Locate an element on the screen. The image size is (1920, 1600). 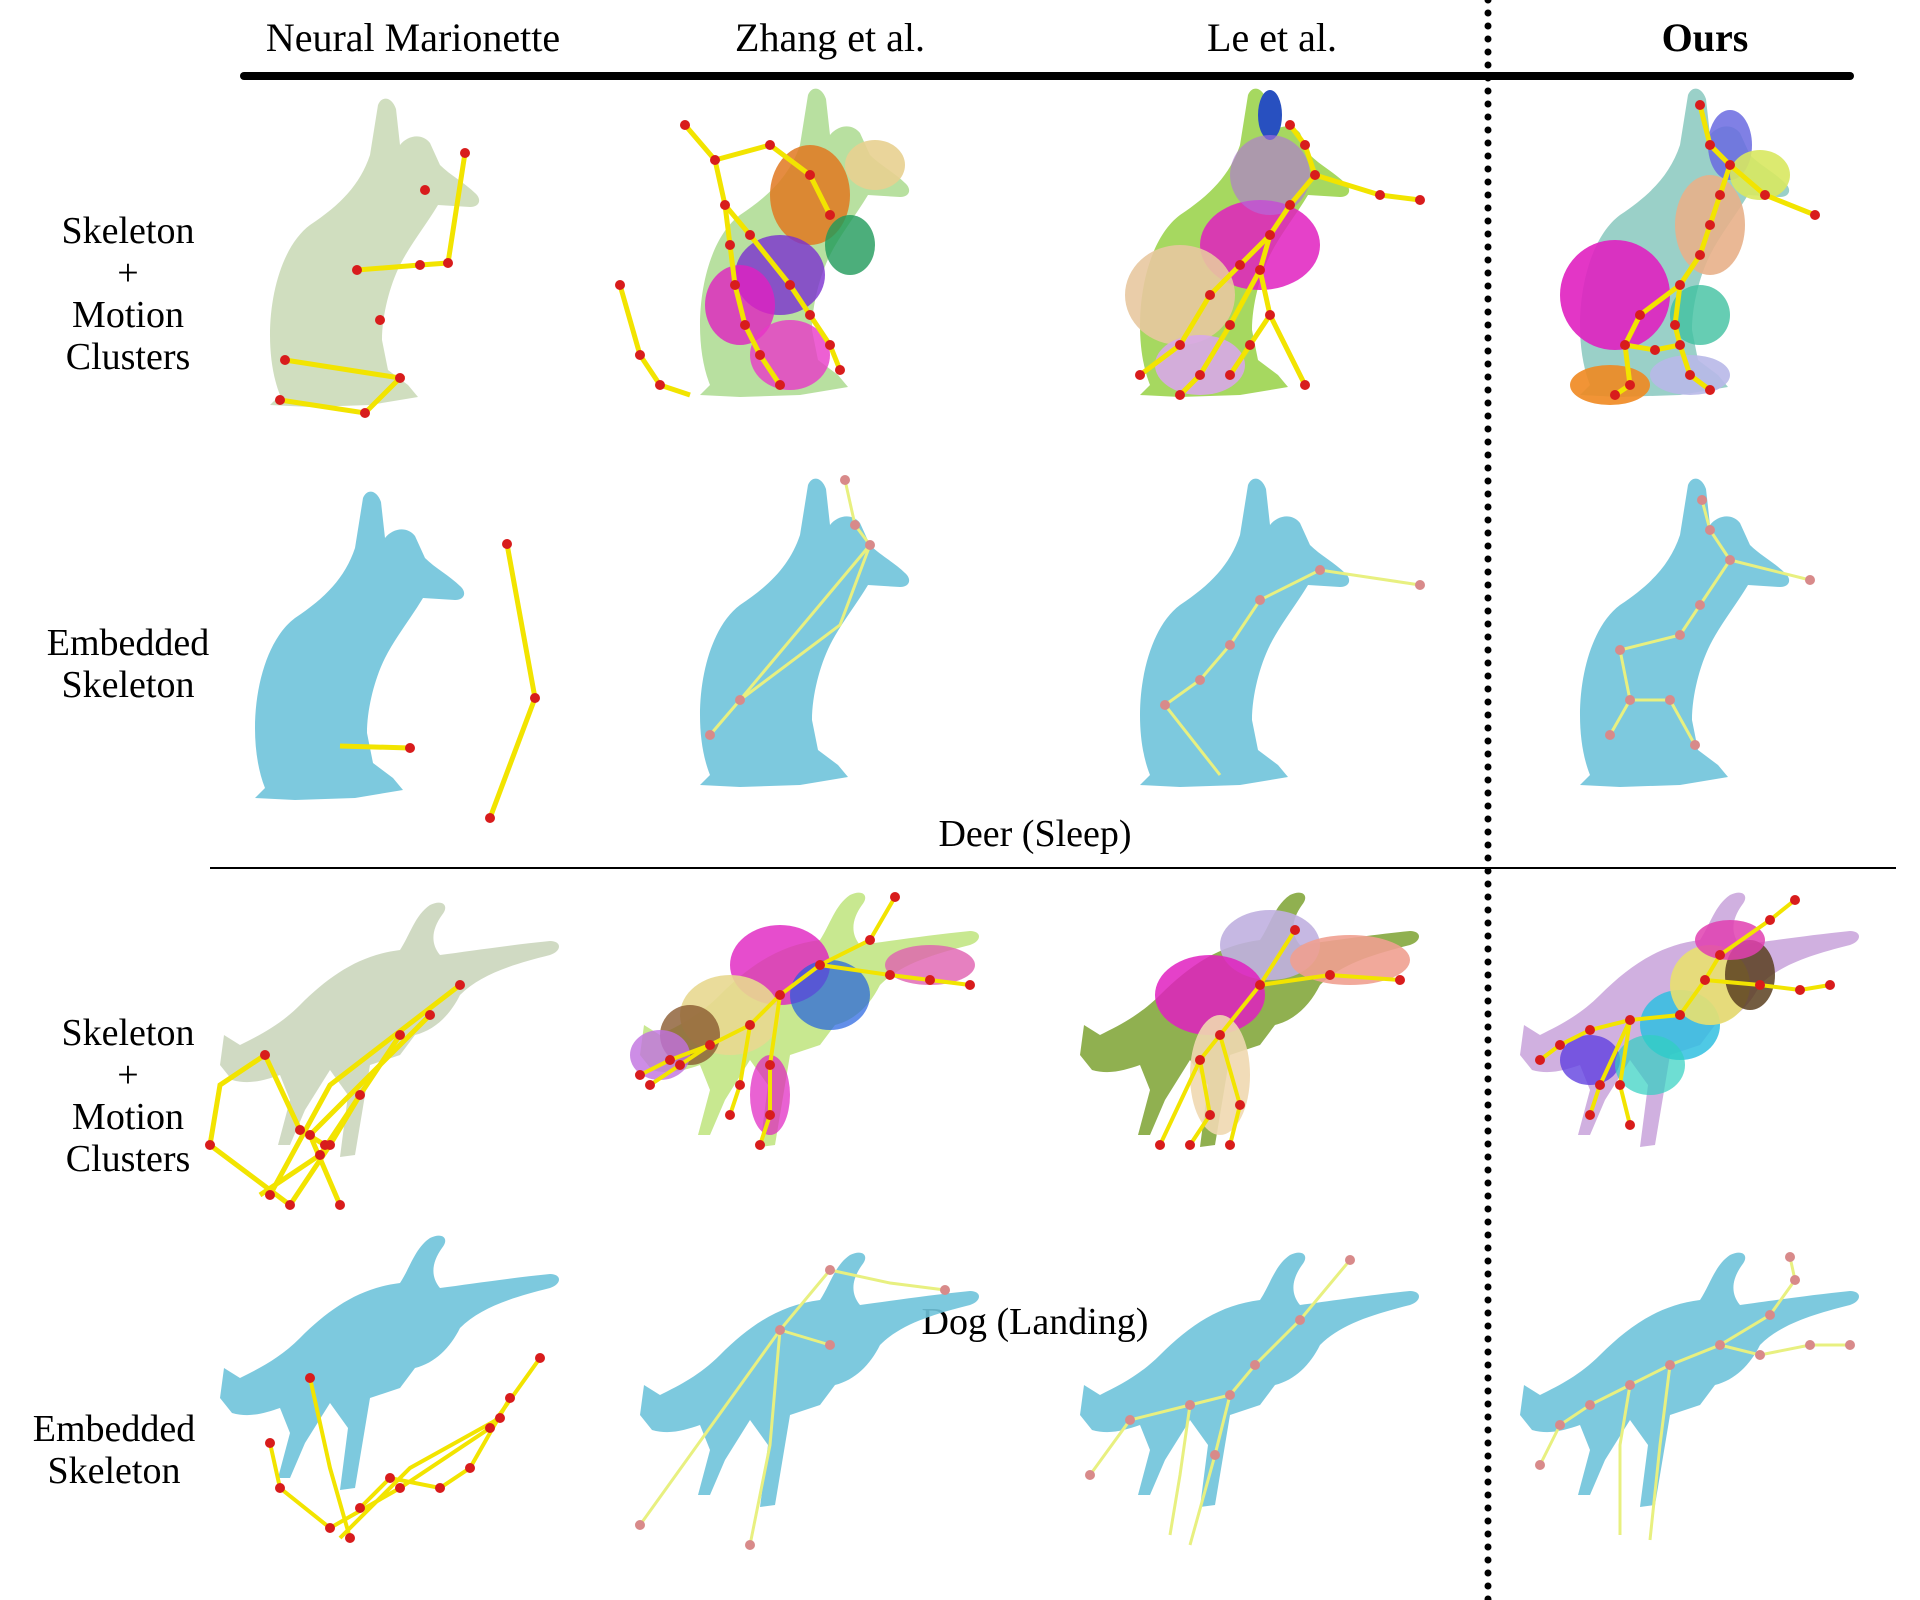
row-label-dog-embedded: Embedded Skeleton is located at coordinates (114, 1450).